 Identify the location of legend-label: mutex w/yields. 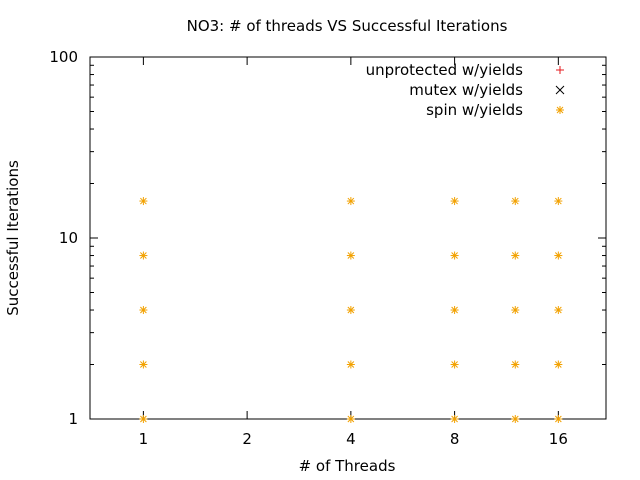
(466, 90).